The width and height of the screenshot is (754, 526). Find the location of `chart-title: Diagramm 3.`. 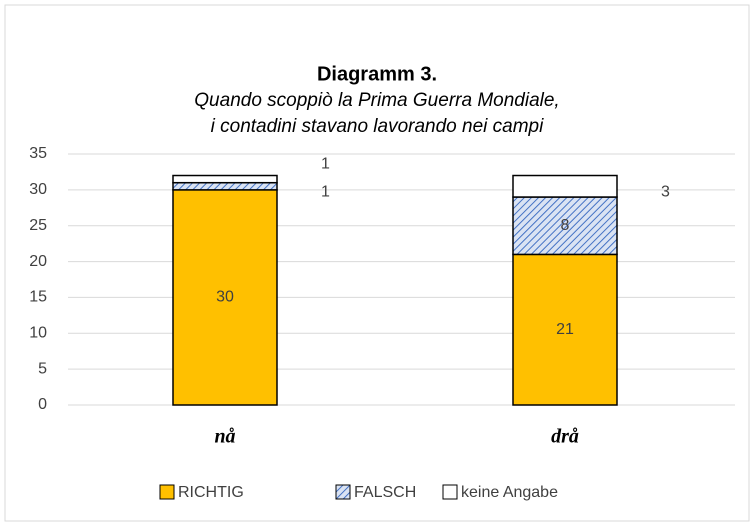

chart-title: Diagramm 3. is located at coordinates (377, 74).